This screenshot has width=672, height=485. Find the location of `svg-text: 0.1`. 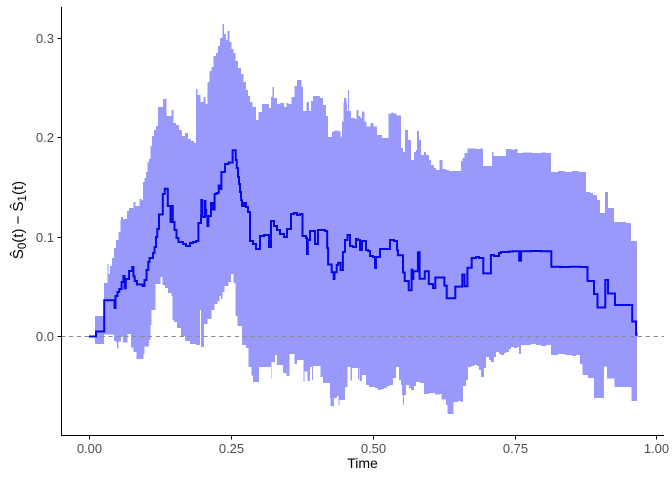

svg-text: 0.1 is located at coordinates (45, 237).